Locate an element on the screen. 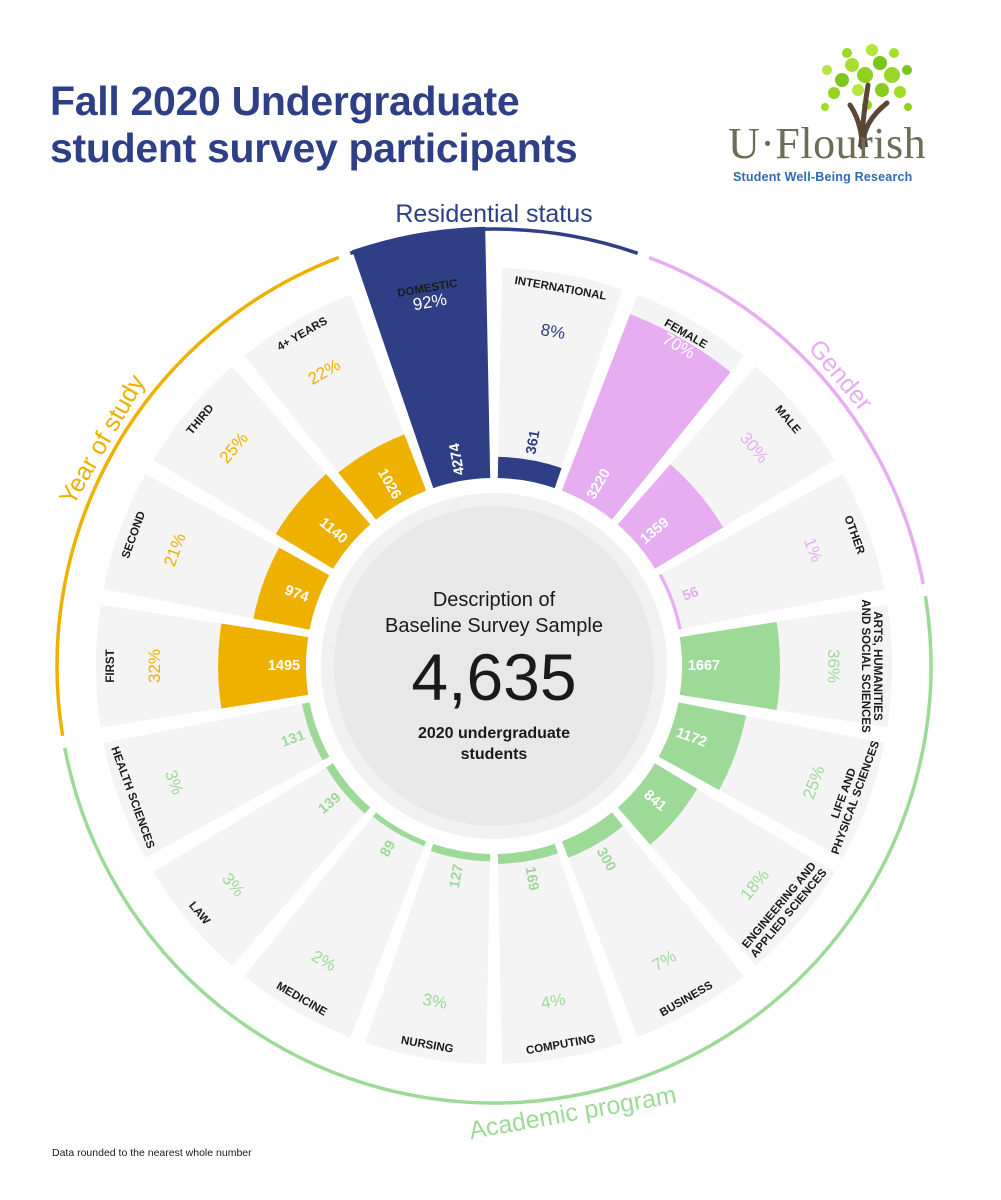  bar-female is located at coordinates (646, 417).